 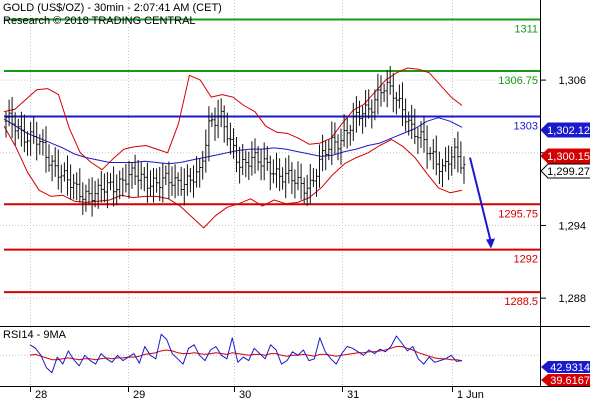 I want to click on projection-arrowhead, so click(x=490, y=243).